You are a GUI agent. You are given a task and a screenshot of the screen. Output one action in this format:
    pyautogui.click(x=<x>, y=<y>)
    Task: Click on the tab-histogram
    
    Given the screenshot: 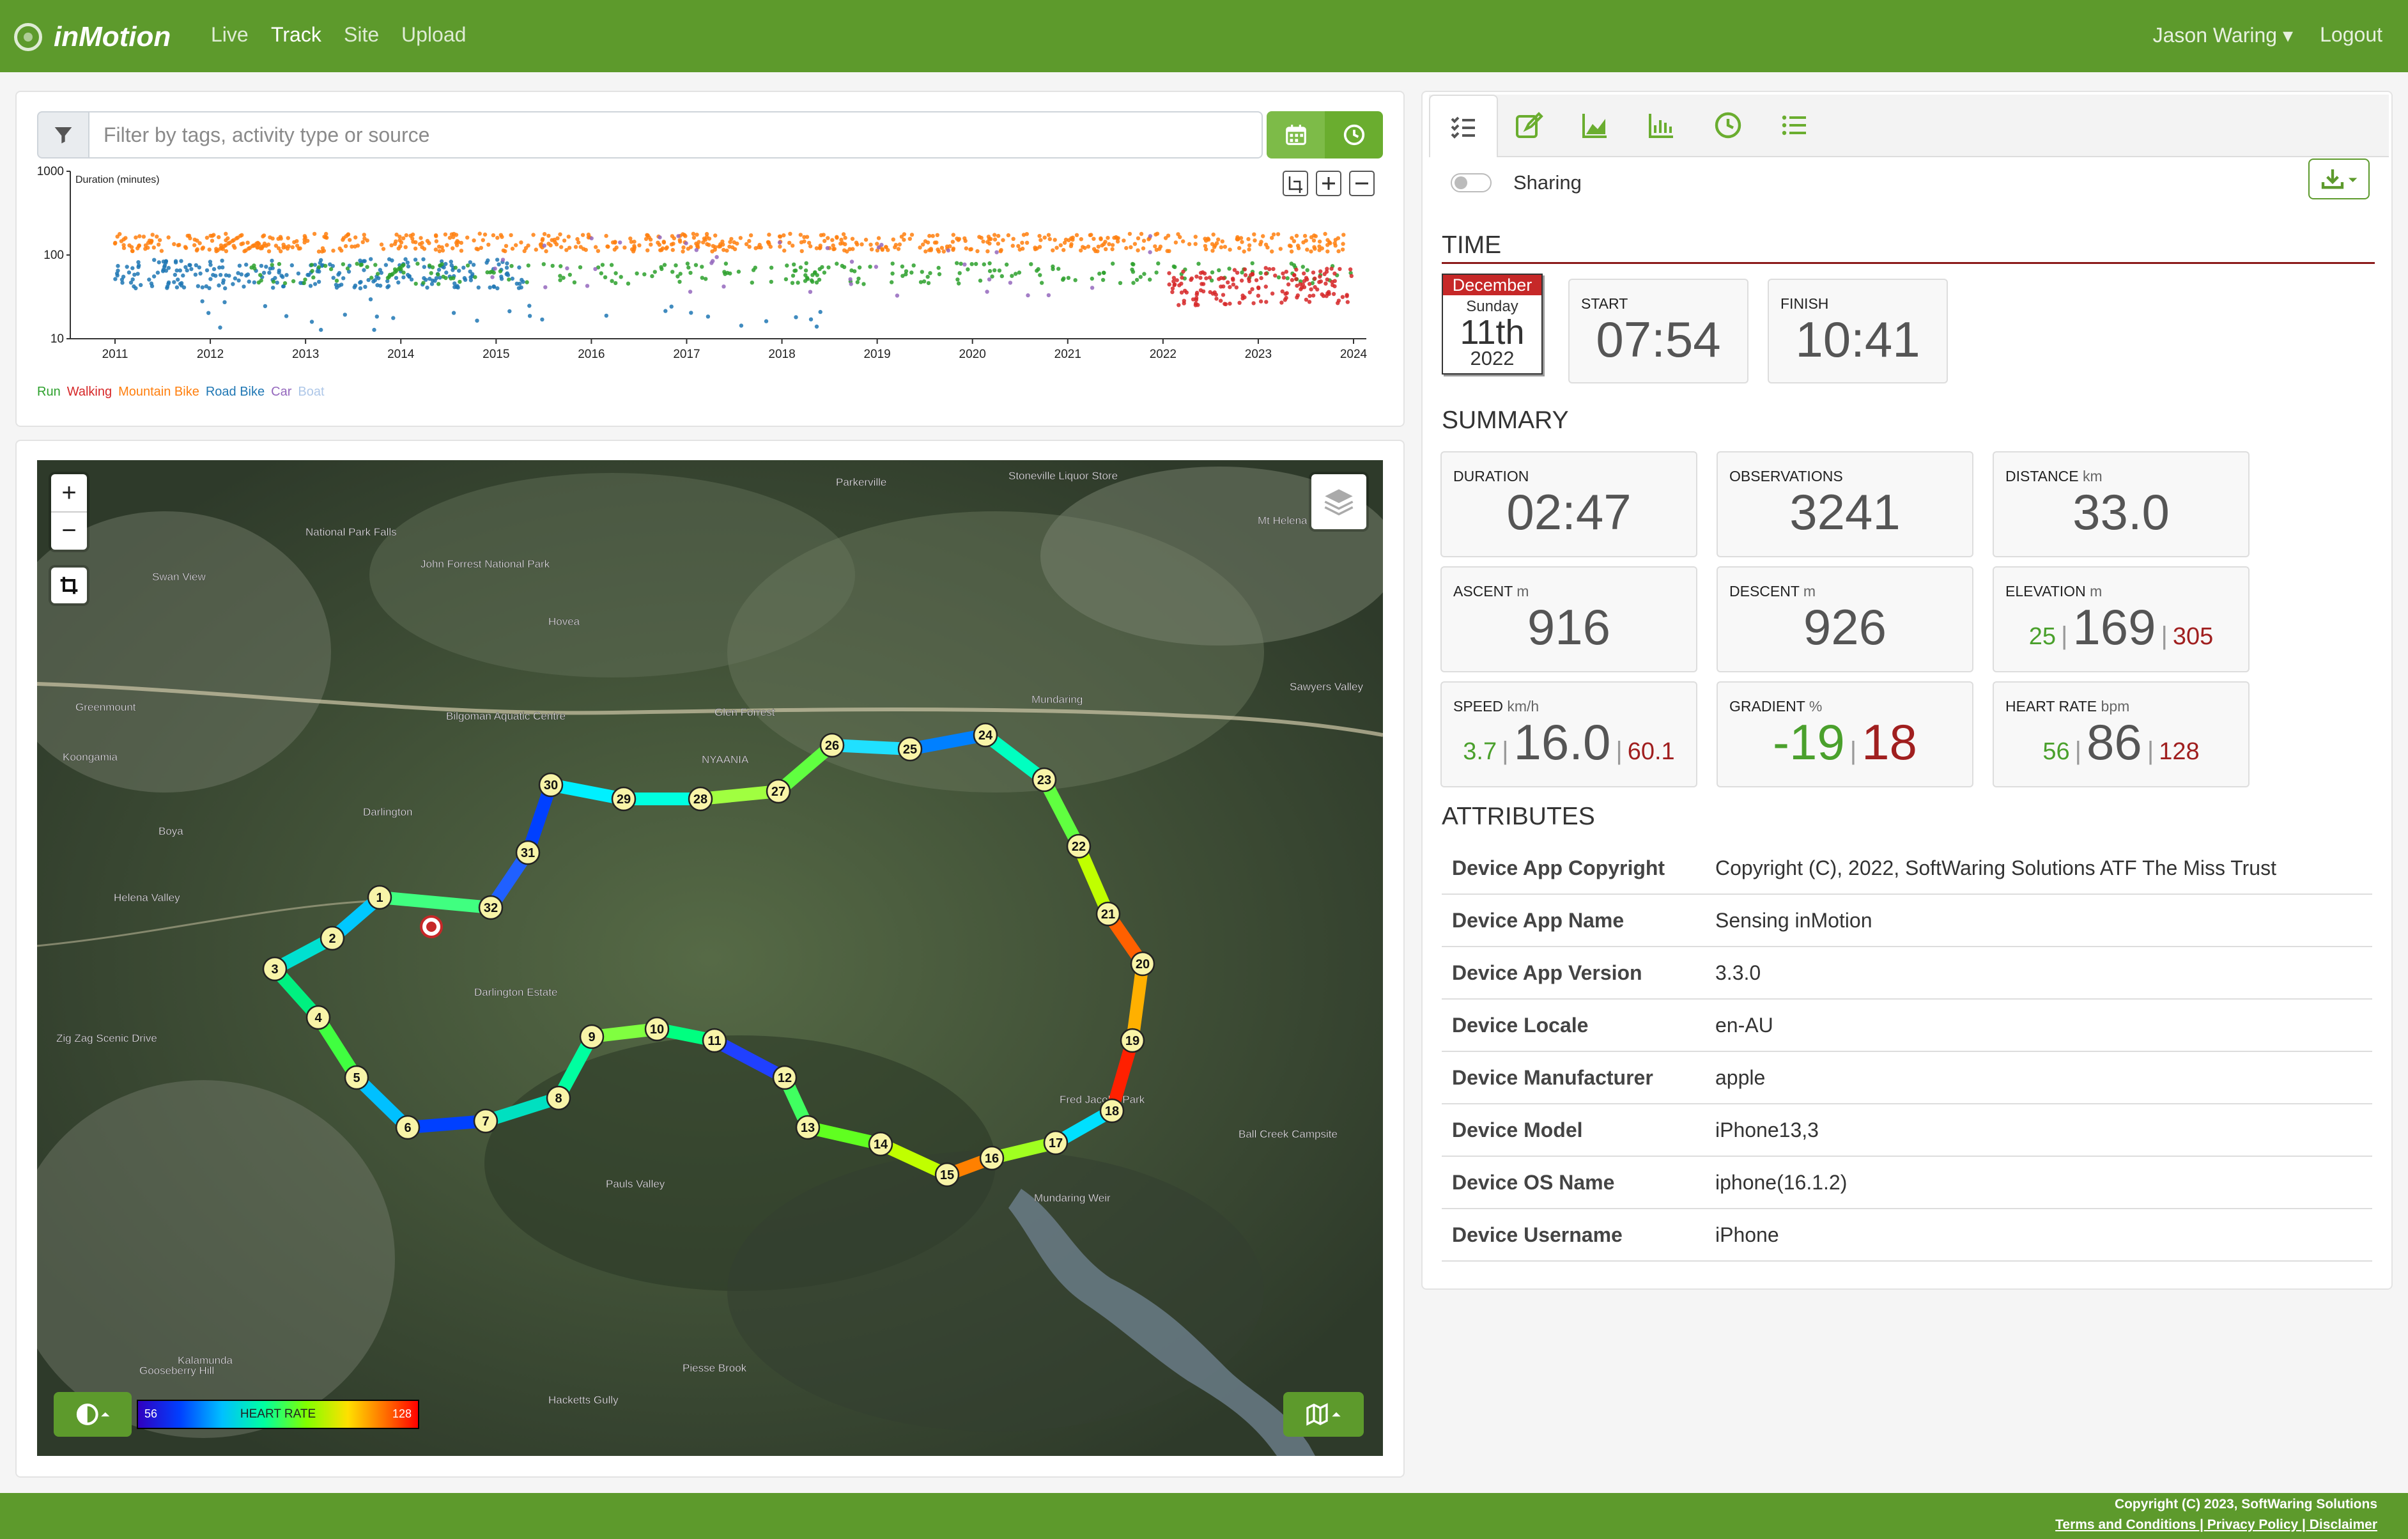 What is the action you would take?
    pyautogui.click(x=1661, y=125)
    